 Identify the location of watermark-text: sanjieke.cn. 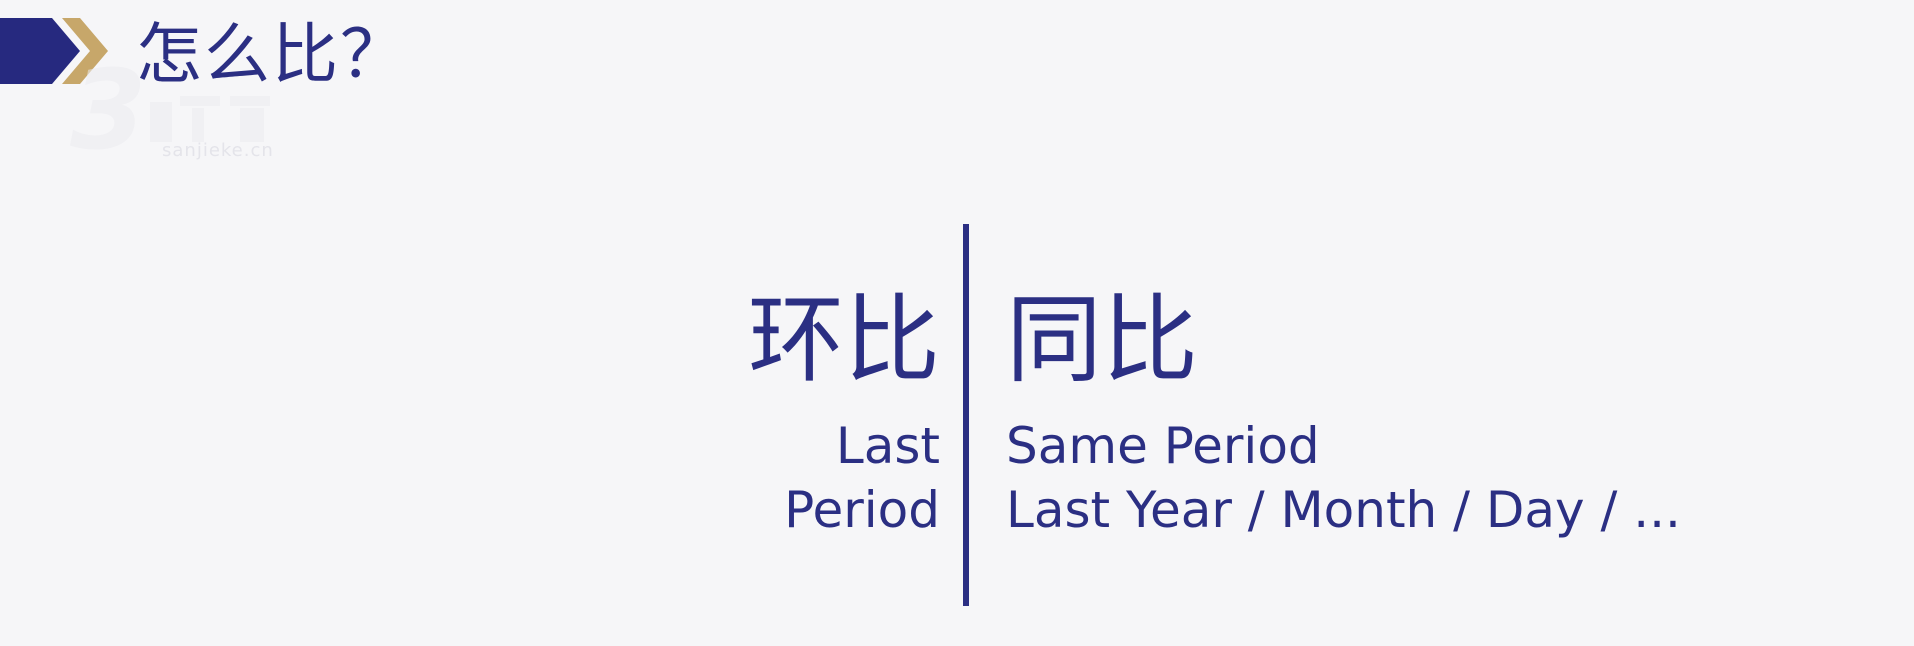
(218, 150).